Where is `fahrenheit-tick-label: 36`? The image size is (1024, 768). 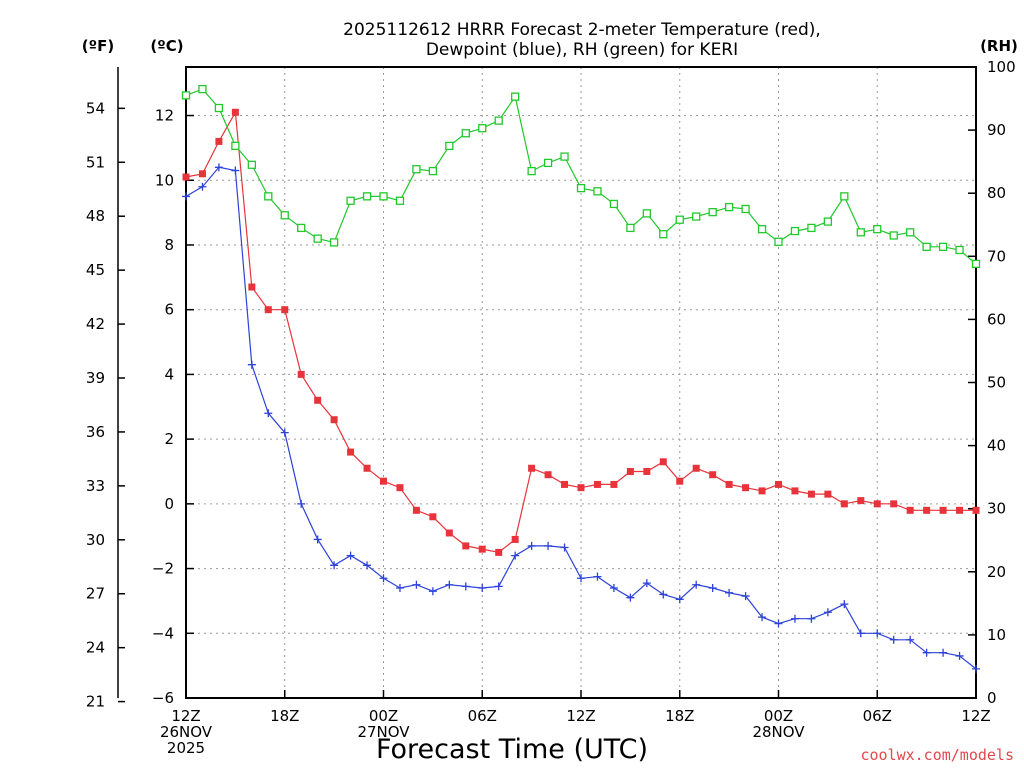 fahrenheit-tick-label: 36 is located at coordinates (95, 432).